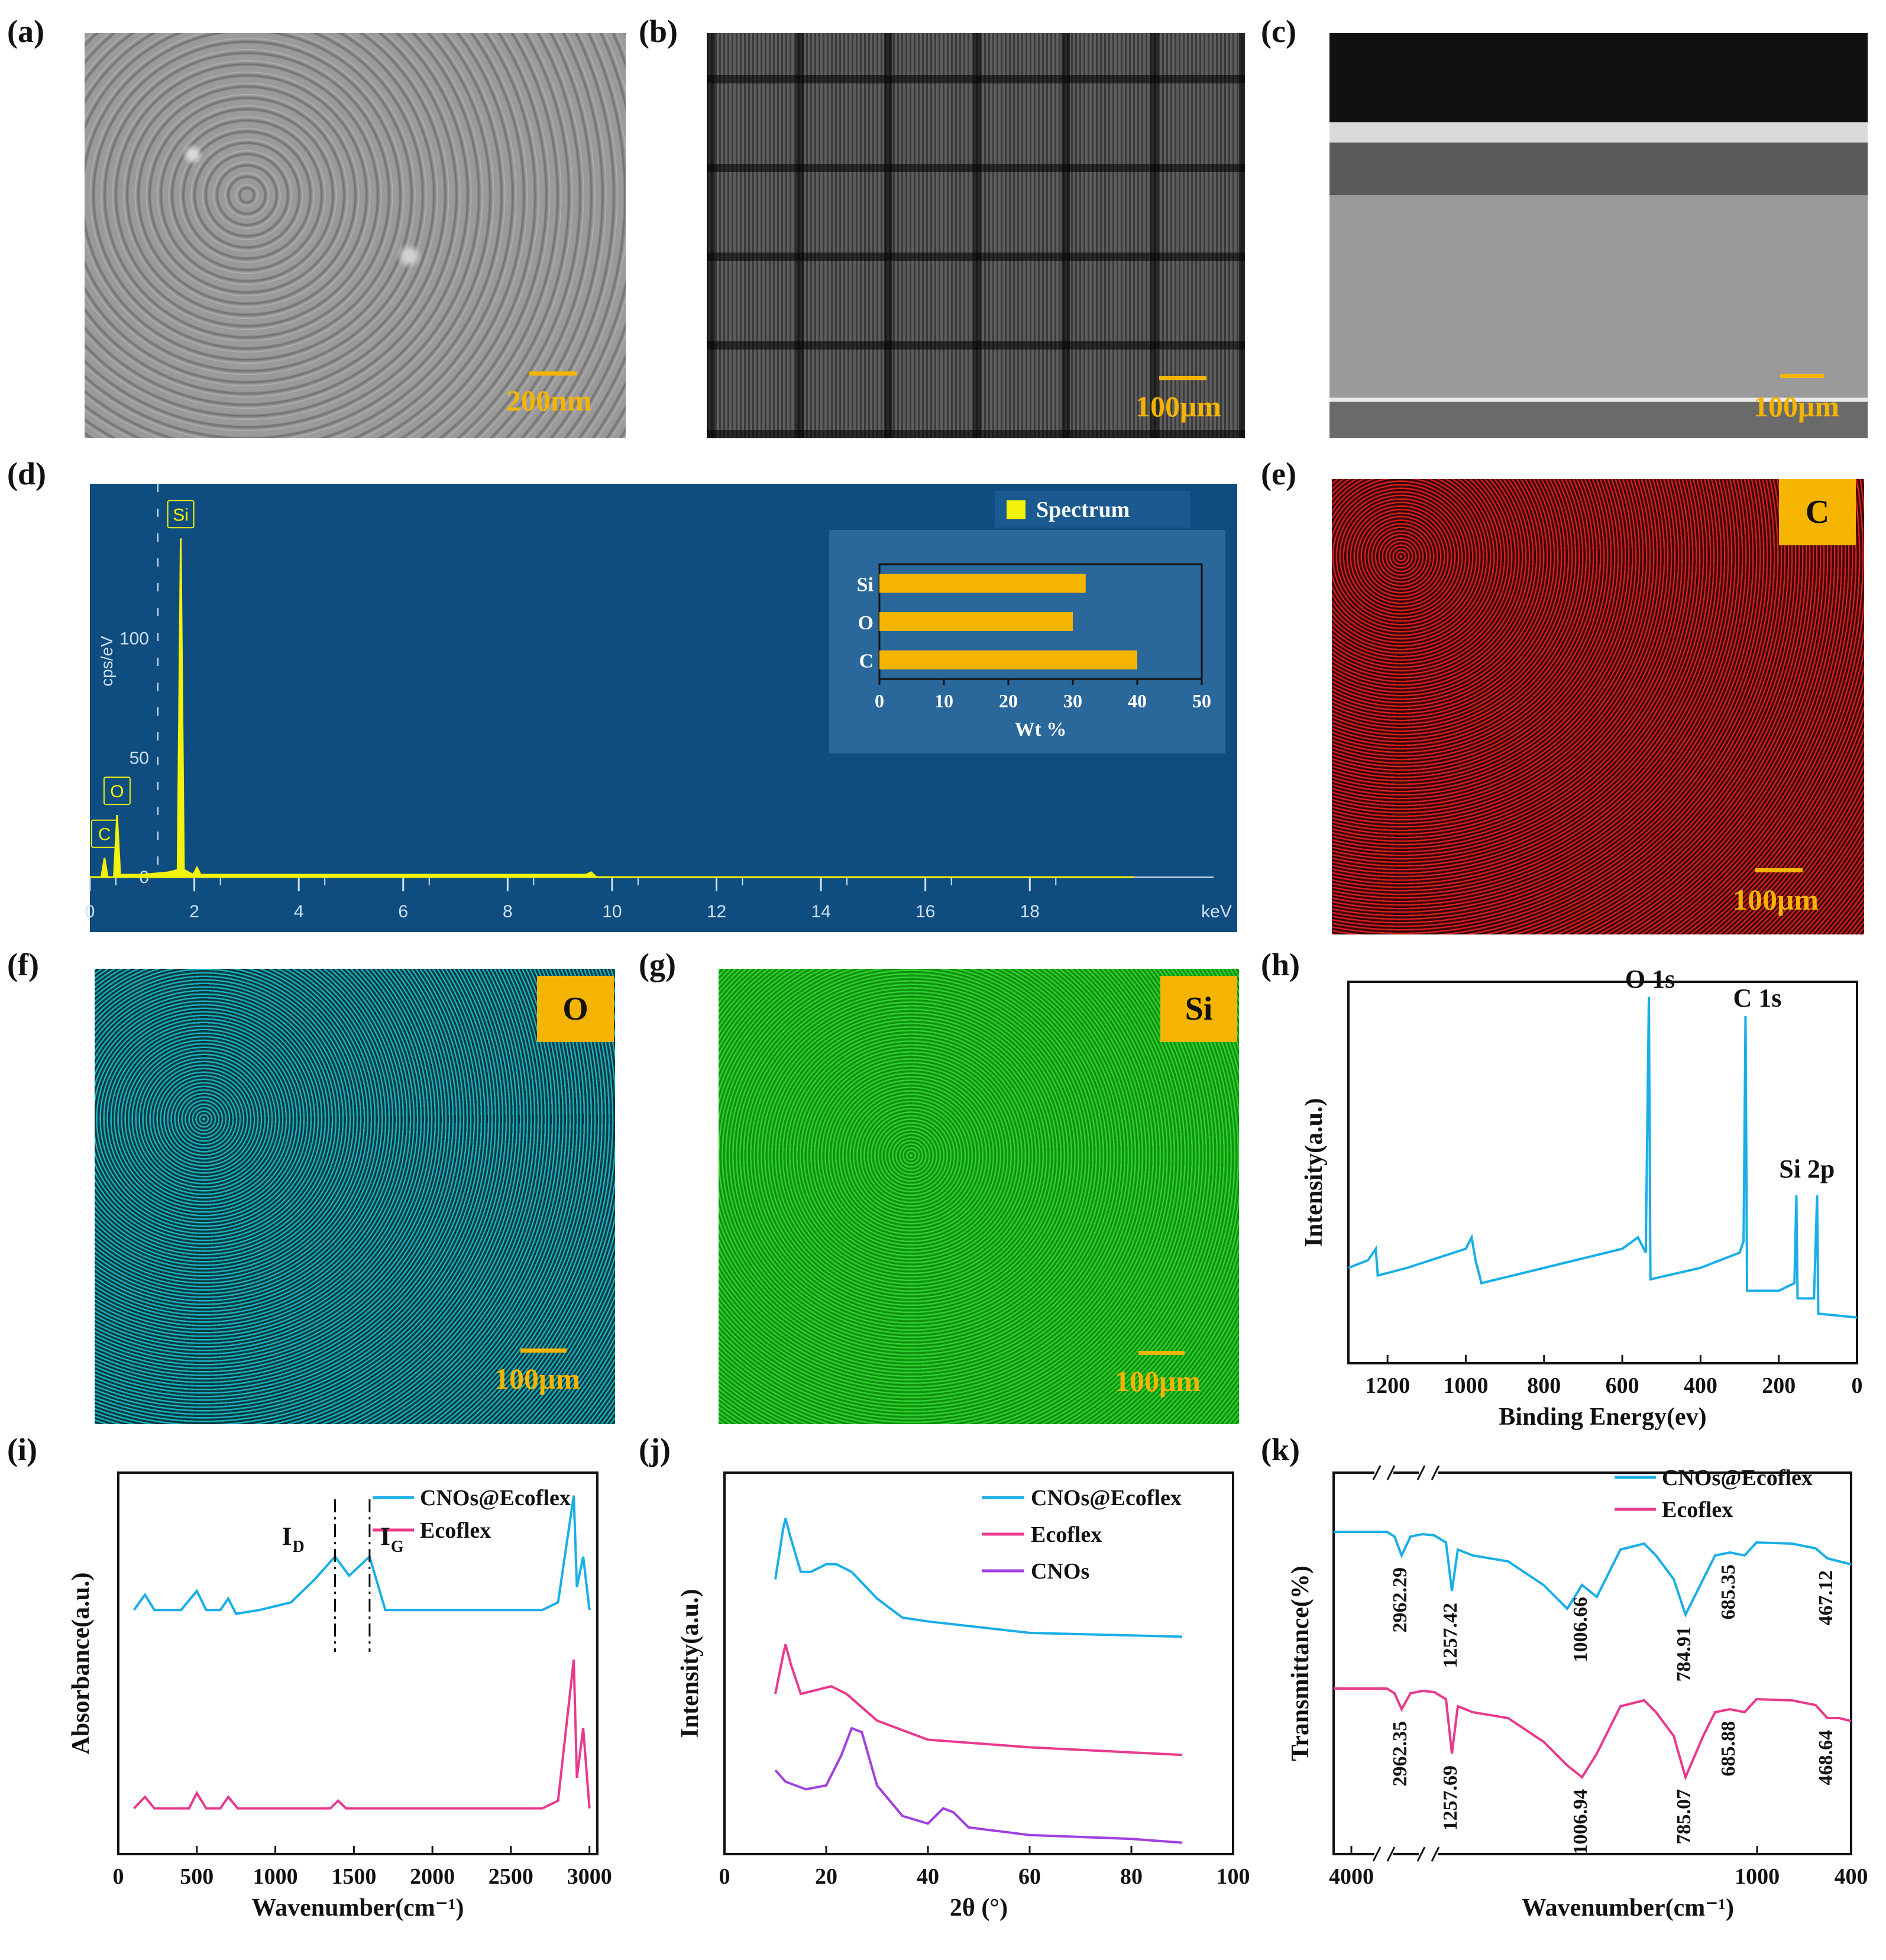 This screenshot has height=1960, width=1886. Describe the element at coordinates (1757, 998) in the screenshot. I see `xps-annotation-c1s: C 1s` at that location.